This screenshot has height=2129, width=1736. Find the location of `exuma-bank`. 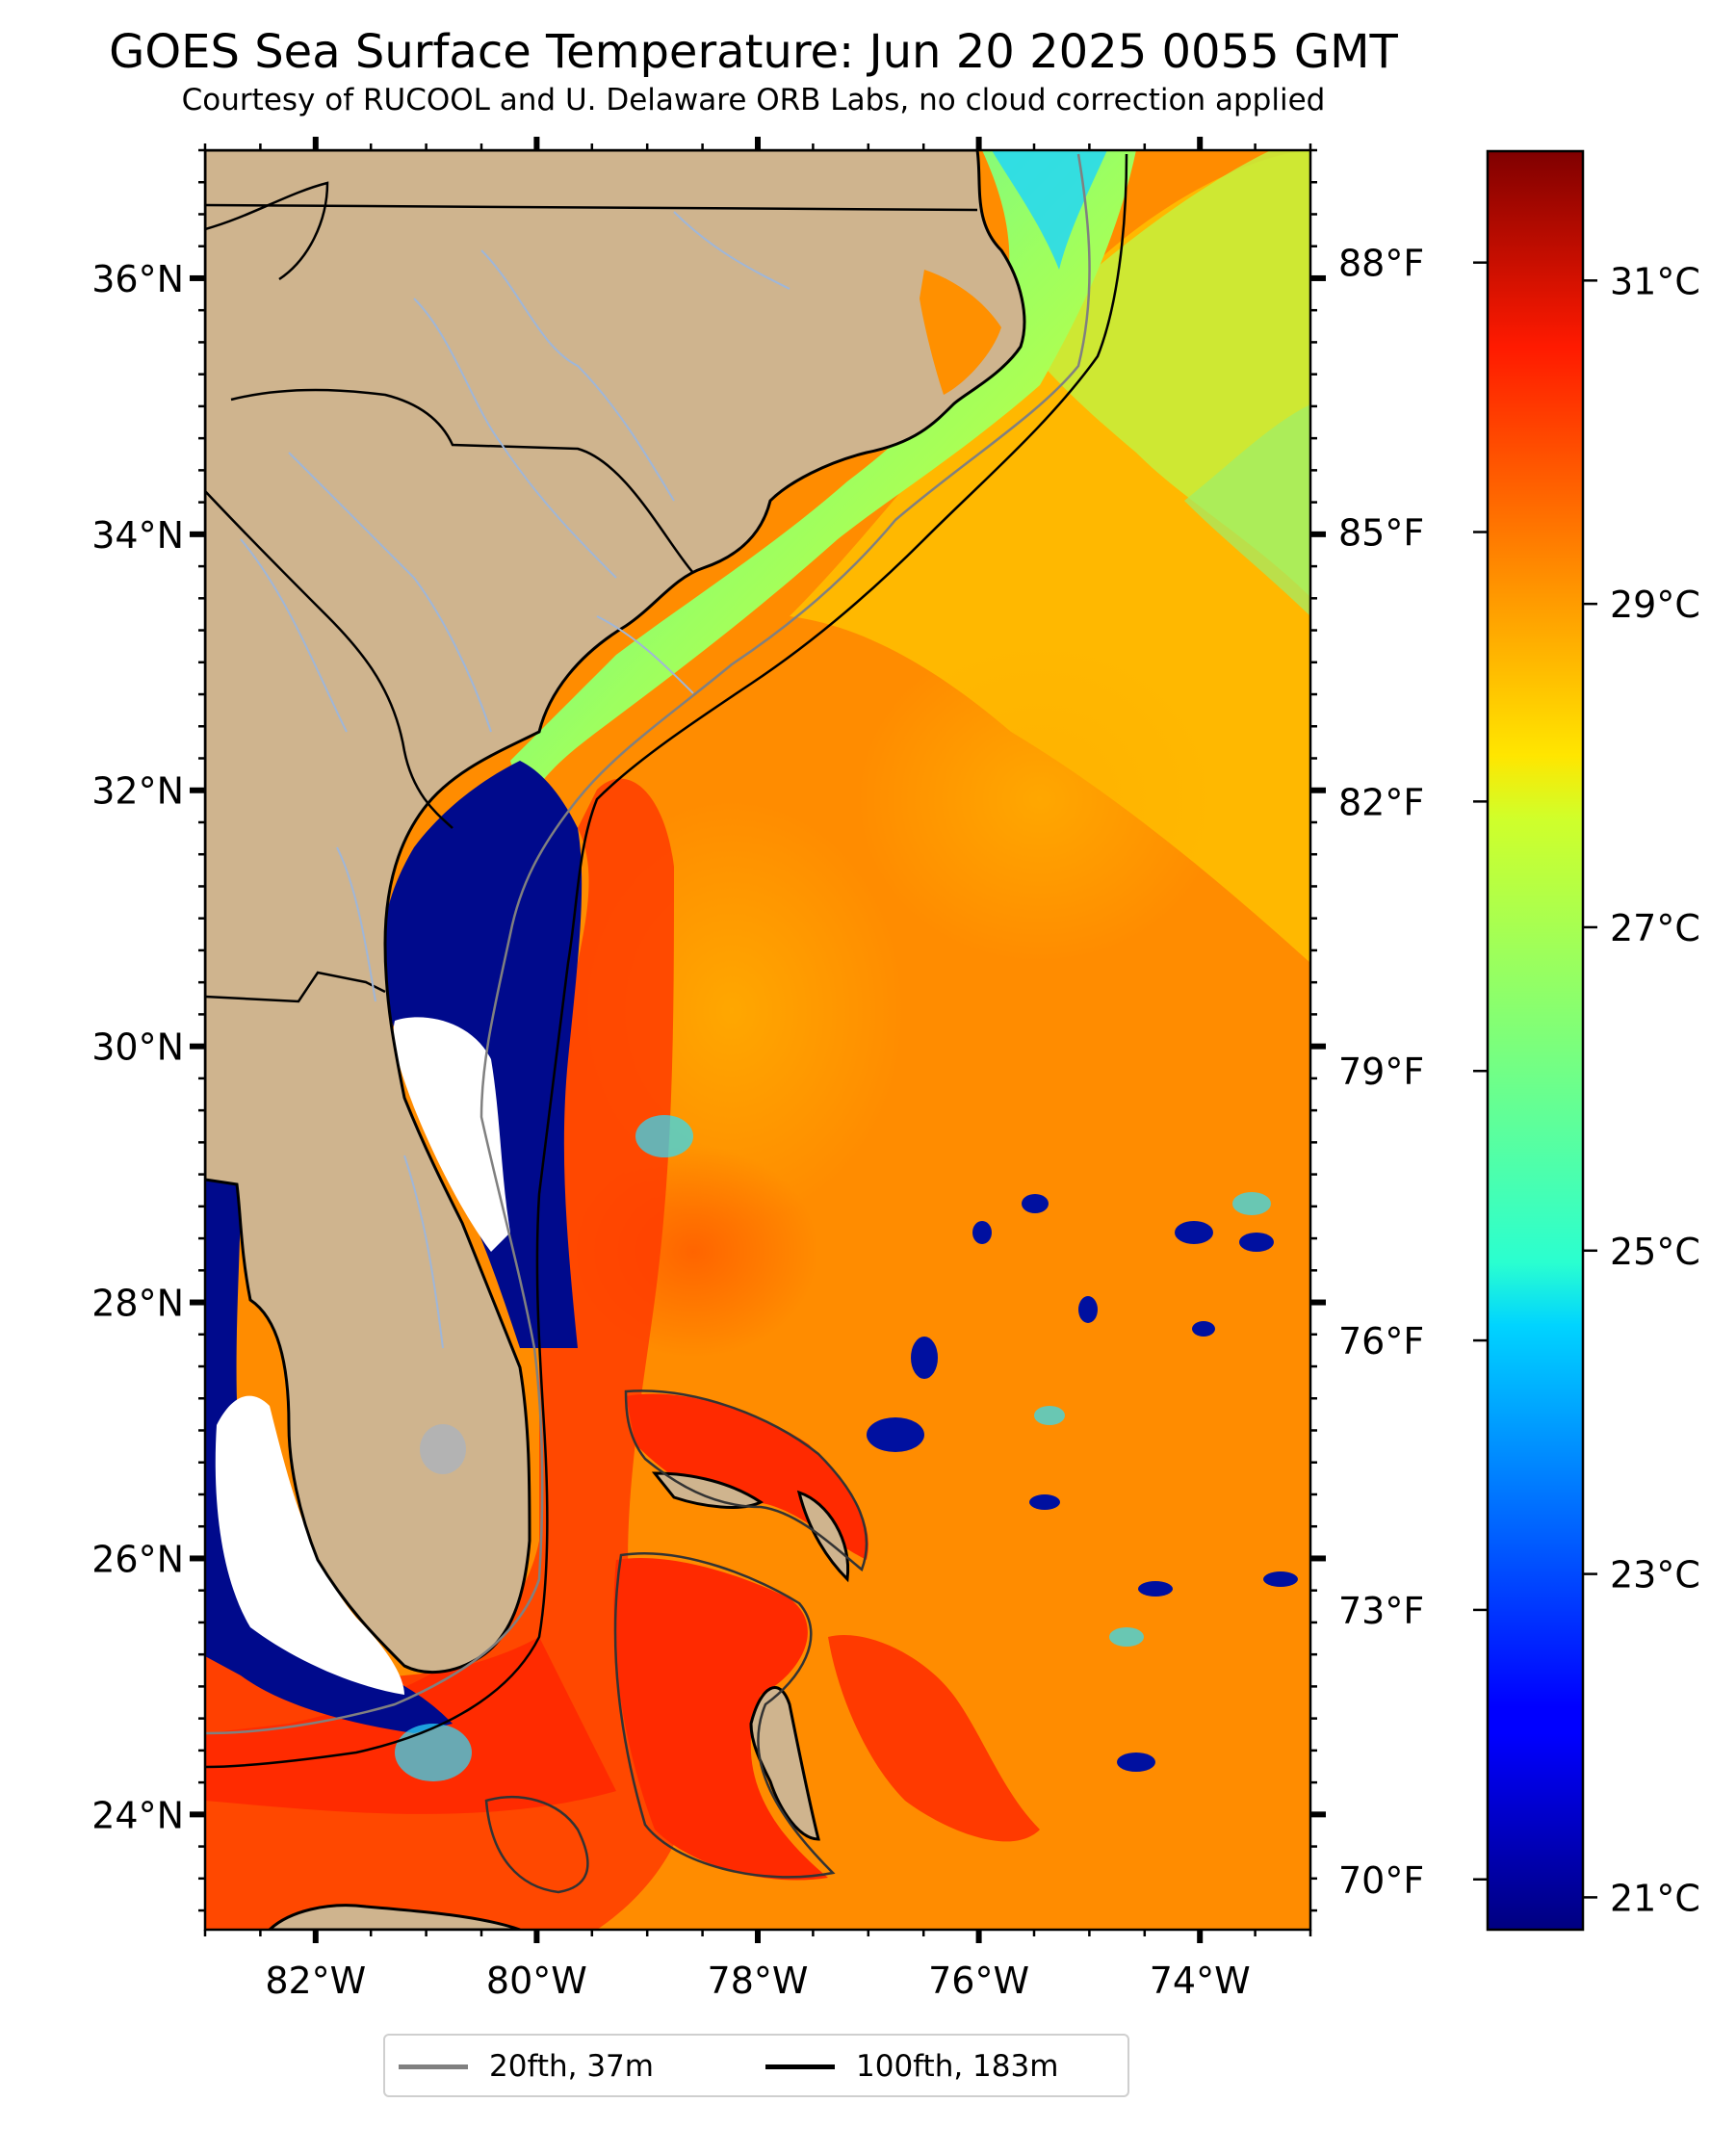

exuma-bank is located at coordinates (934, 1738).